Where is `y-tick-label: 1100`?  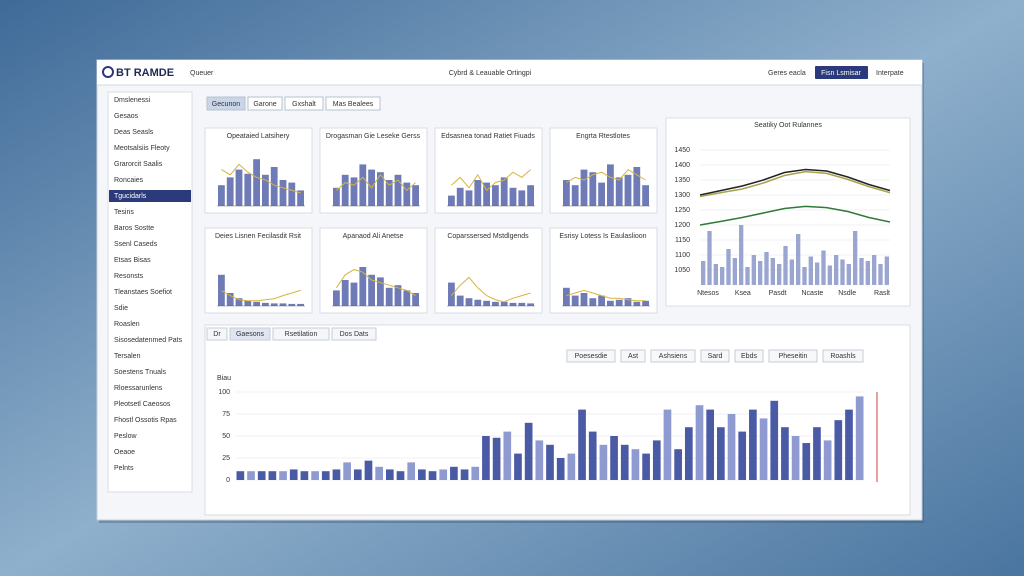
y-tick-label: 1100 is located at coordinates (682, 255).